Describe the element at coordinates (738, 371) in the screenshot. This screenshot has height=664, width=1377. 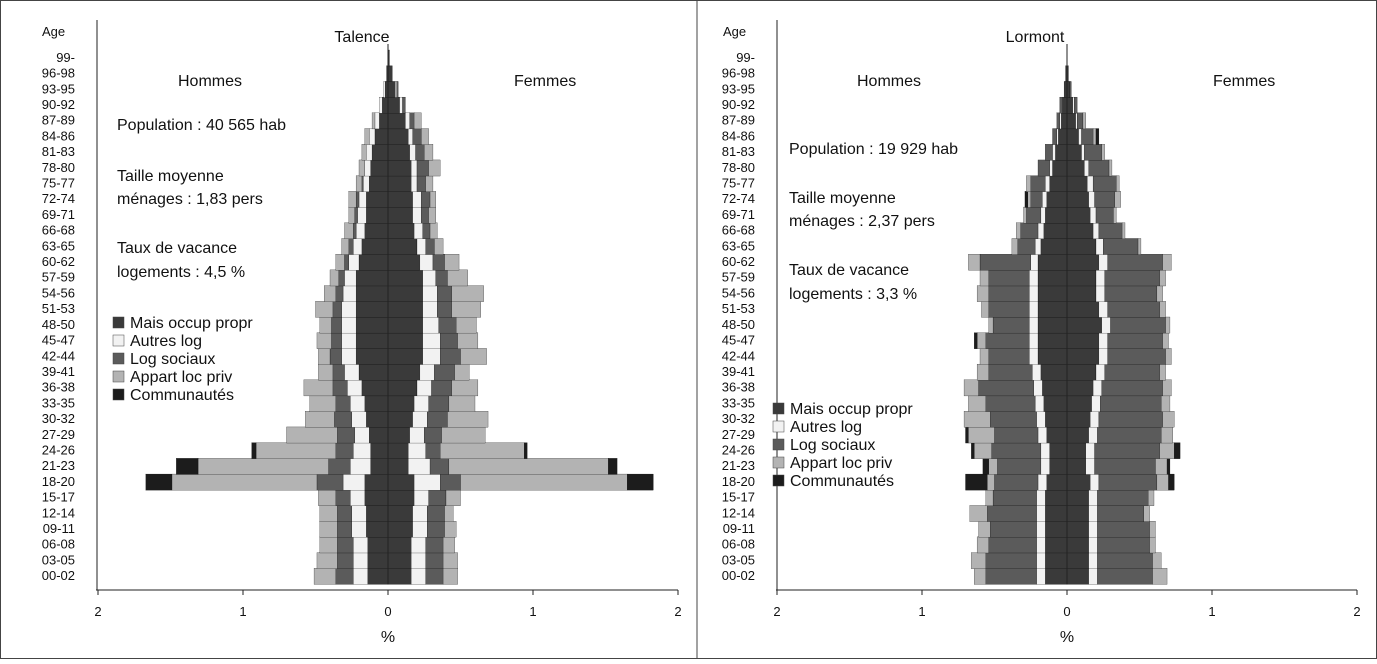
I see `age-label: 39-41` at that location.